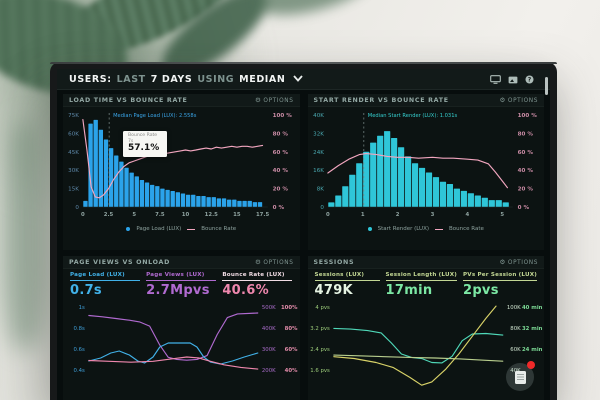 The width and height of the screenshot is (600, 400). I want to click on svg-text: 32 min, so click(531, 329).